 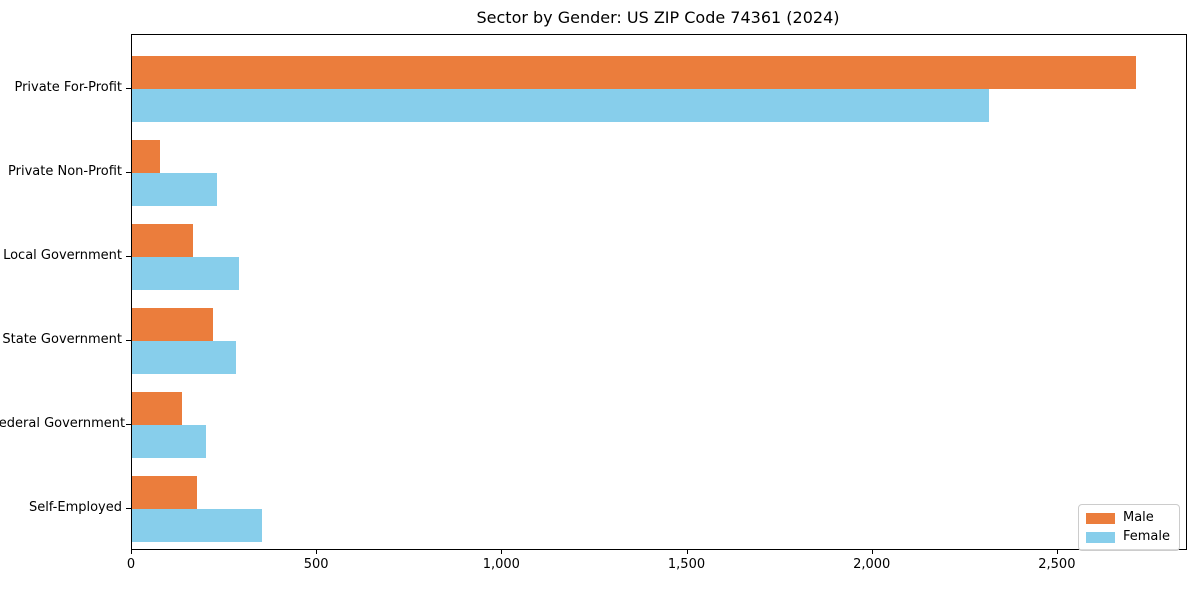 I want to click on x-tick-label-0: 0, so click(x=131, y=564).